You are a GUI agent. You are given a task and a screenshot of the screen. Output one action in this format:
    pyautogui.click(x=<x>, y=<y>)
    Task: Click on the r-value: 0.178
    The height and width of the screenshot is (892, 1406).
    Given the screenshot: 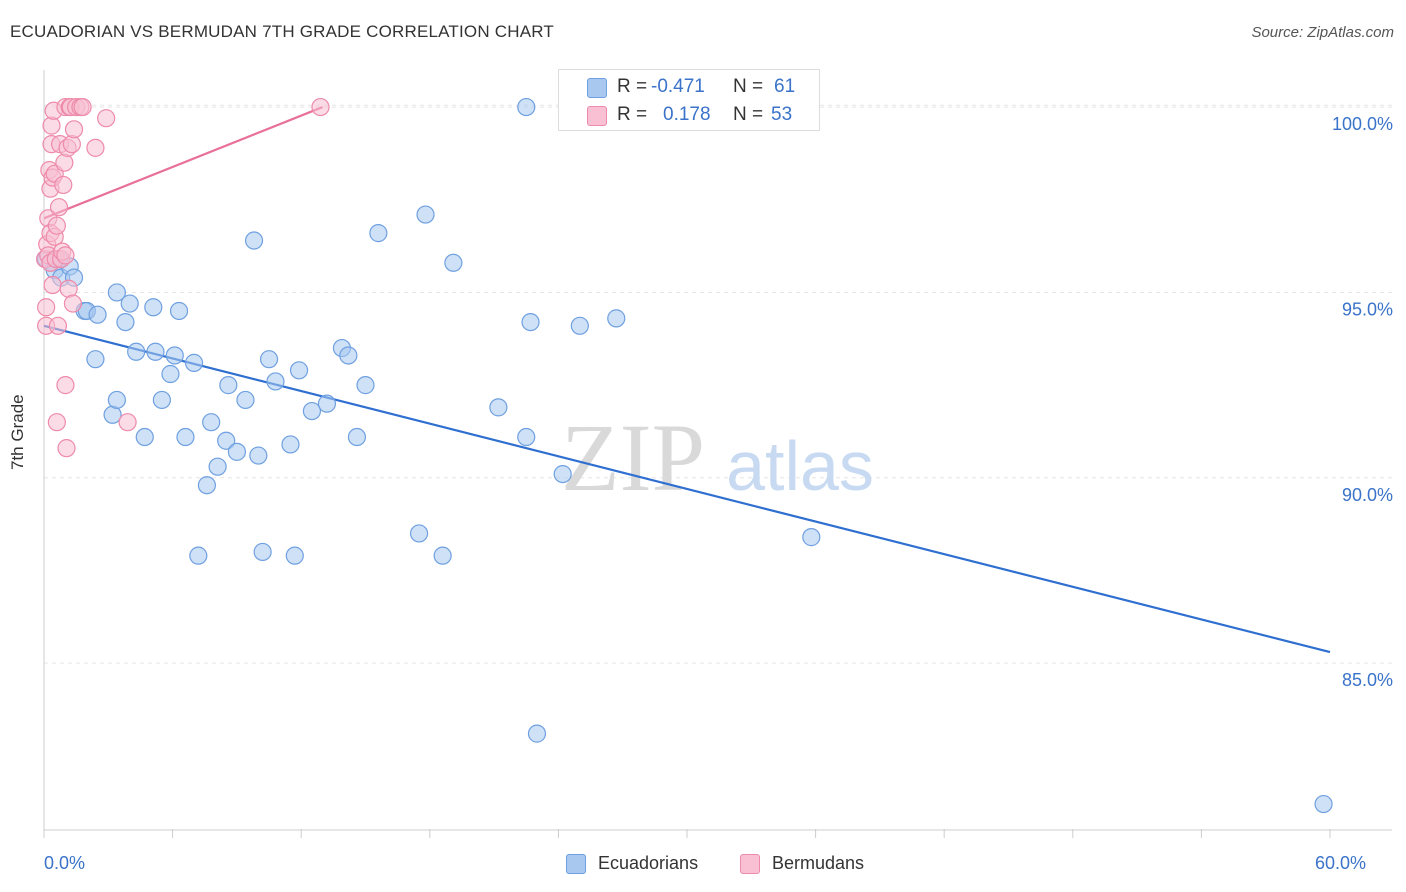 What is the action you would take?
    pyautogui.click(x=687, y=114)
    